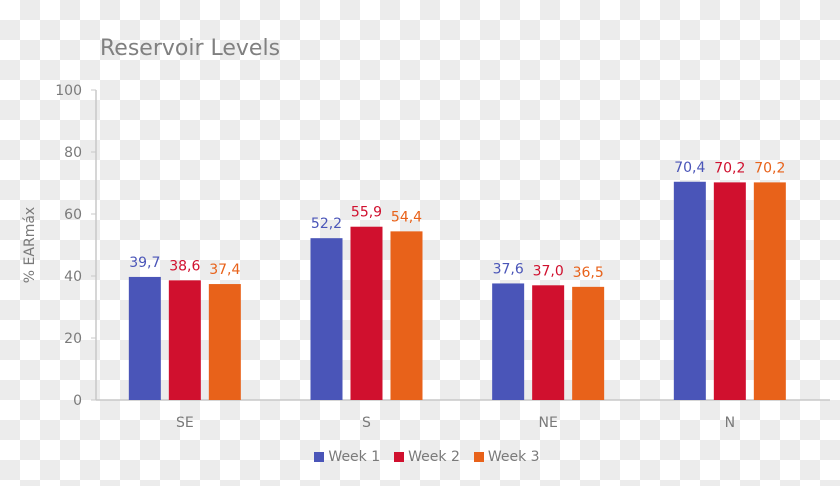  I want to click on x-tick-label: N, so click(730, 423).